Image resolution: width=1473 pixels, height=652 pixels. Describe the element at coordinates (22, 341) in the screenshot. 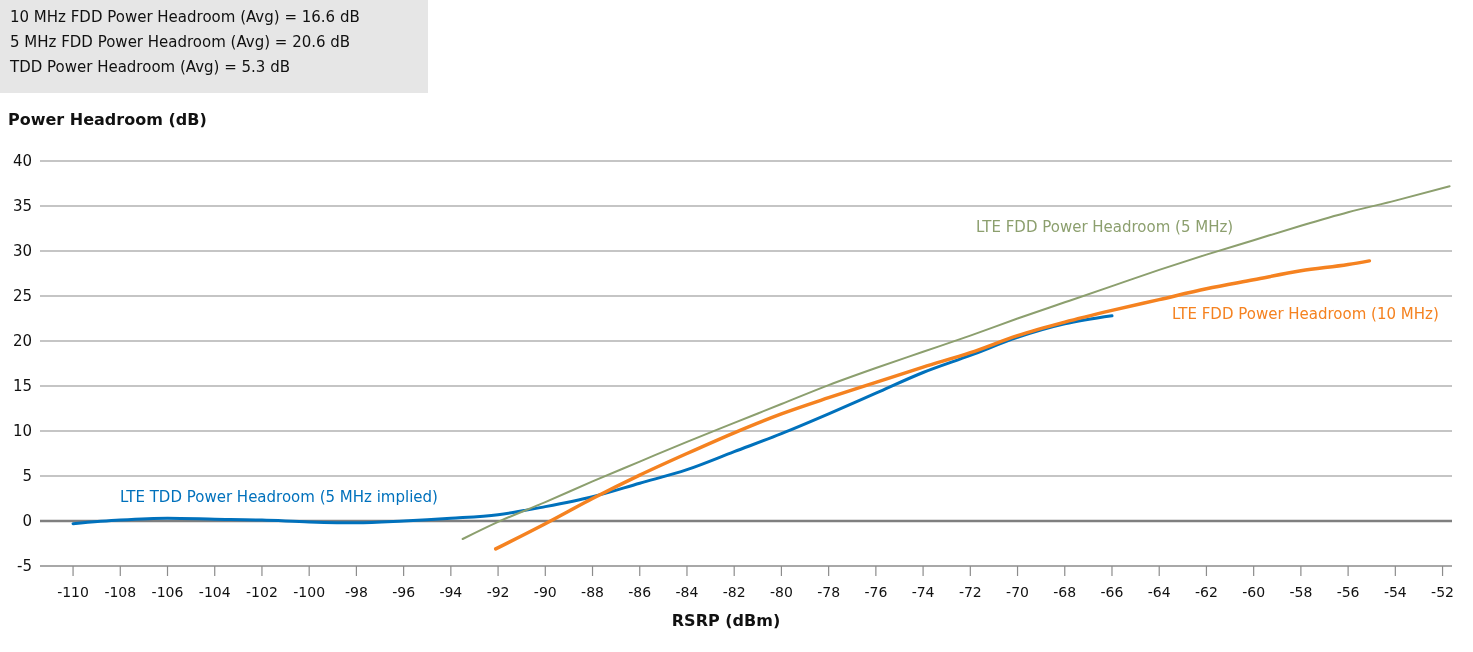

I see `y-tick-label: 20` at that location.